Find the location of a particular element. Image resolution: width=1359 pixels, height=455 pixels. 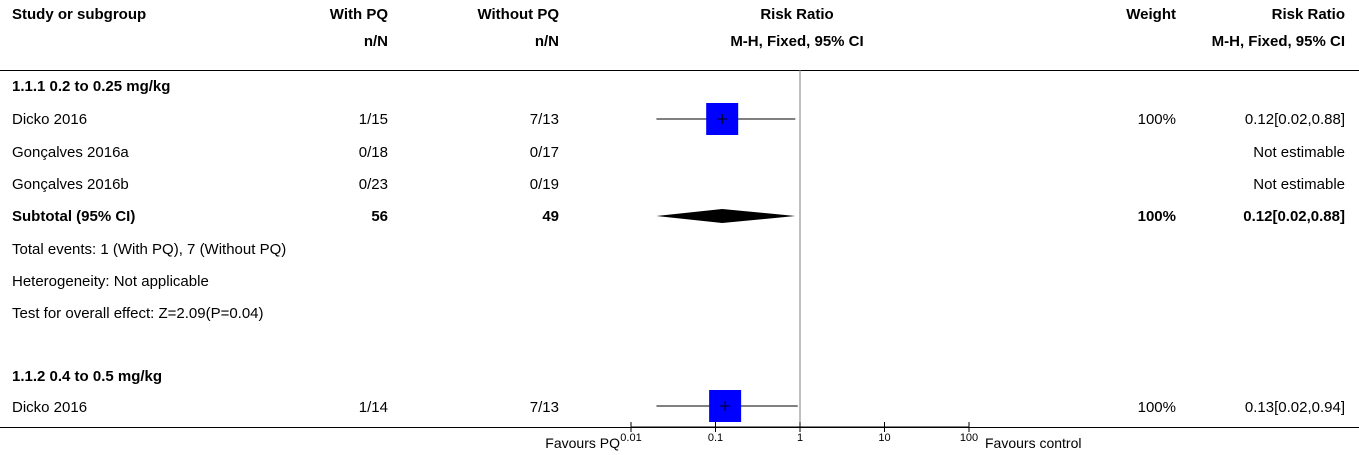

subtotal-diamond is located at coordinates (726, 216).